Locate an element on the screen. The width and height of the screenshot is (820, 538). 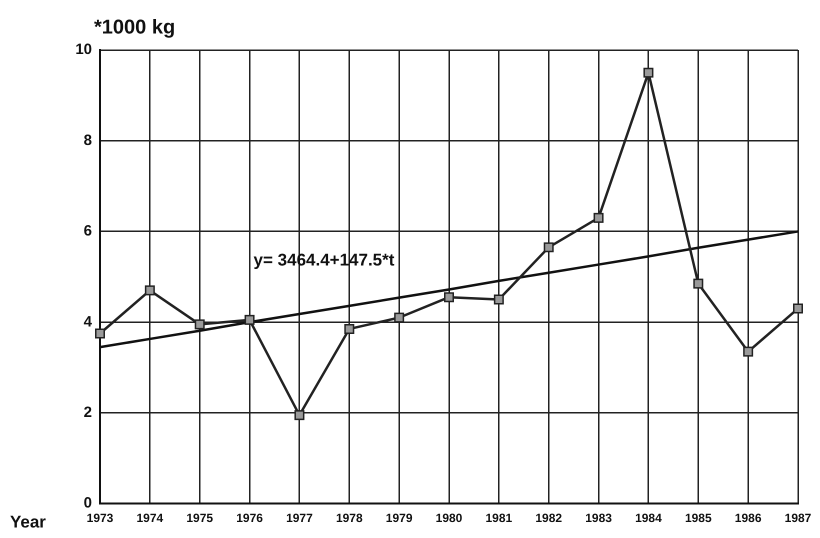
x-axis-title: Year is located at coordinates (28, 522).